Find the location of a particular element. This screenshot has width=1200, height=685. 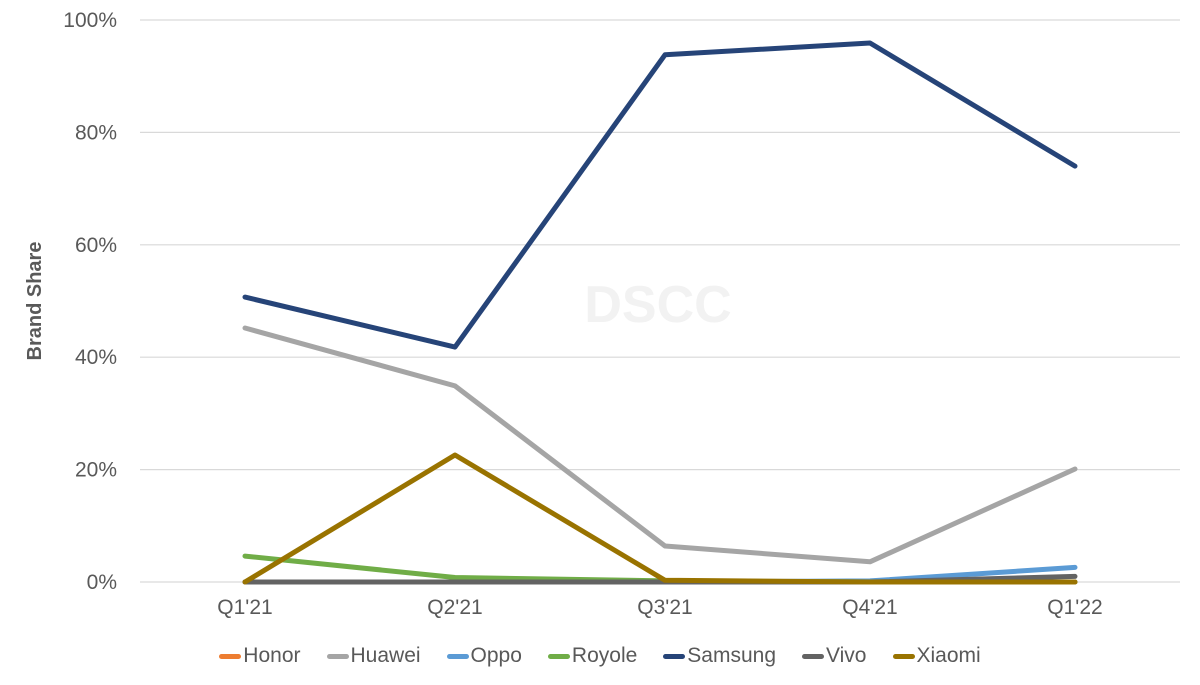

y-tick-label: 0% is located at coordinates (102, 582).